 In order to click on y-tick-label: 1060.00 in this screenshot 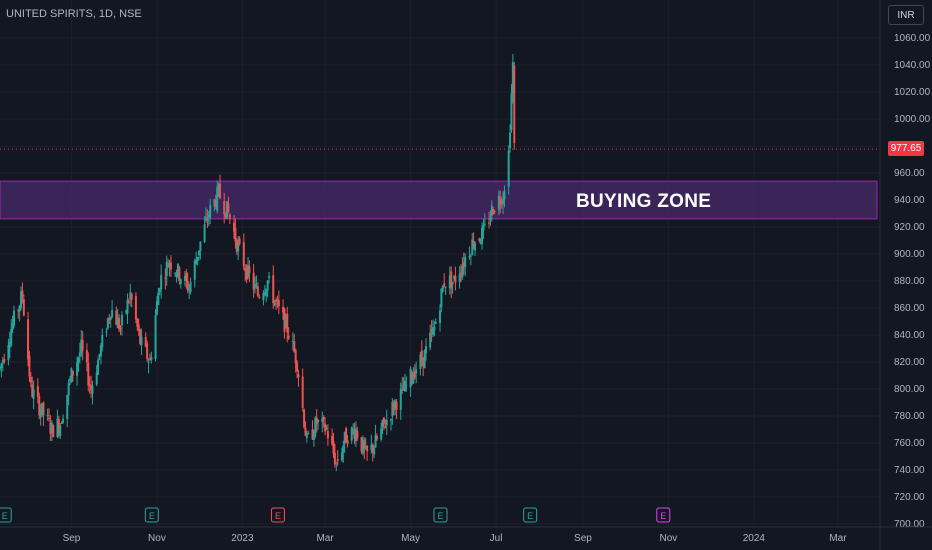, I will do `click(912, 38)`.